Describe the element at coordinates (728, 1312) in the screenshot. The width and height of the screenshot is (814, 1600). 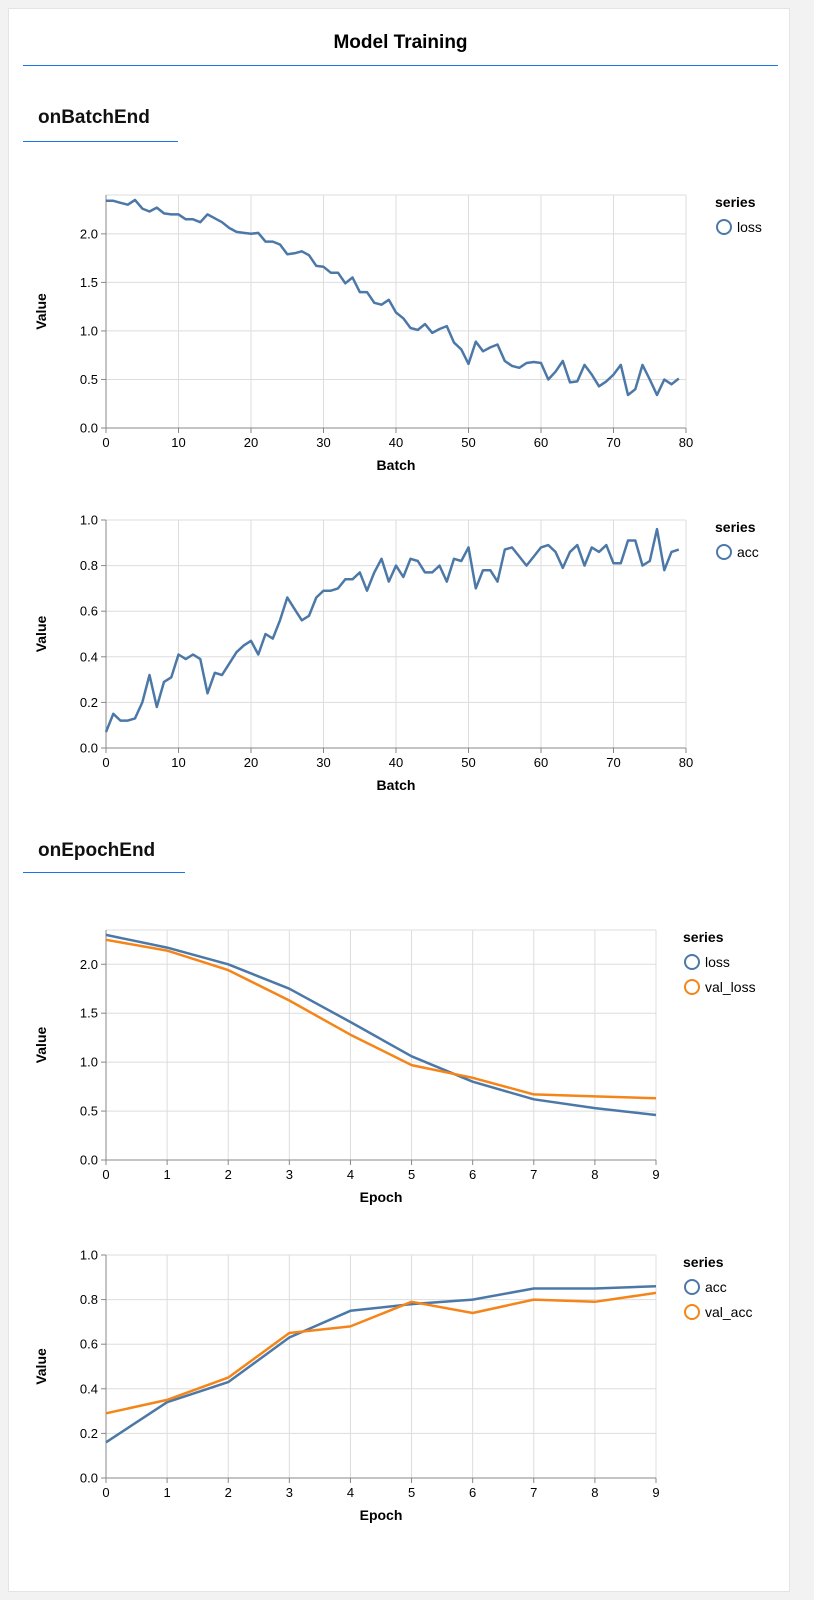
I see `legend-label-val_acc: val_acc` at that location.